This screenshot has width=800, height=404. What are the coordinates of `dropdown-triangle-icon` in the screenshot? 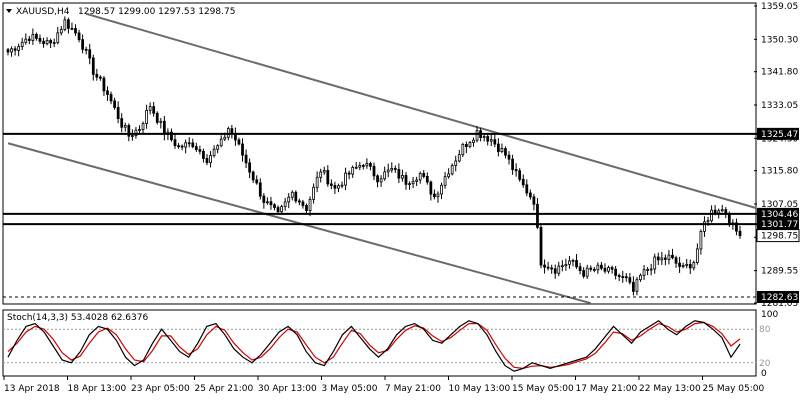 It's located at (9, 11).